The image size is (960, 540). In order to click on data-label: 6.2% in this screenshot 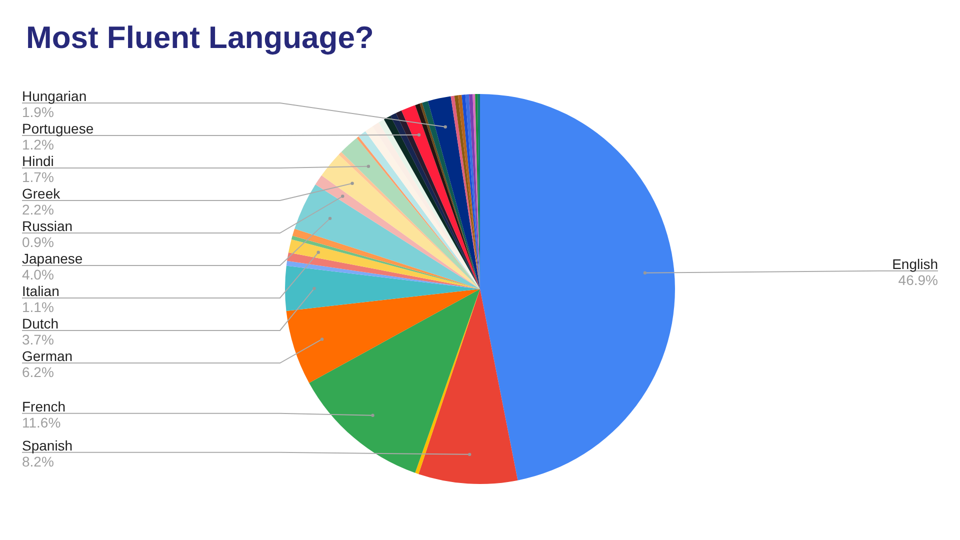, I will do `click(38, 372)`.